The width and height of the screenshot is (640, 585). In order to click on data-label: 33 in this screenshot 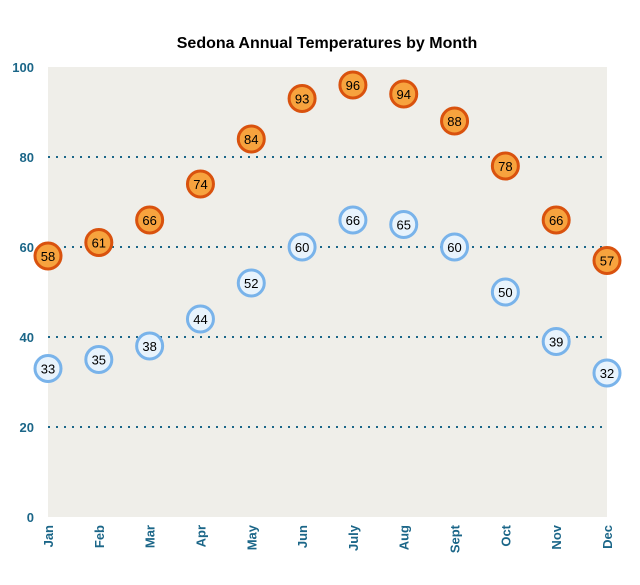, I will do `click(48, 369)`.